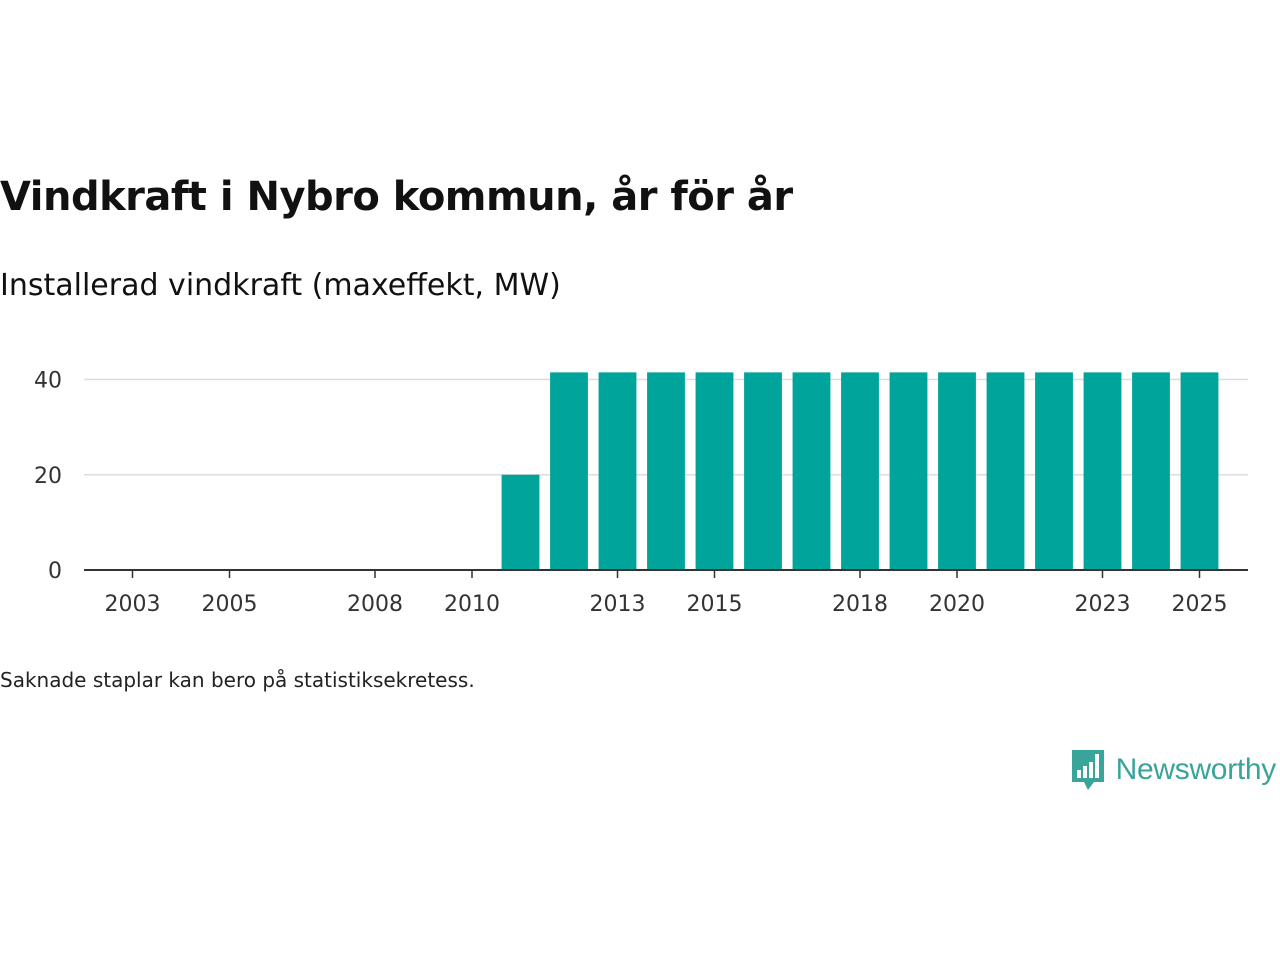 The width and height of the screenshot is (1280, 960). What do you see at coordinates (1103, 604) in the screenshot?
I see `x-tick-label: 2023` at bounding box center [1103, 604].